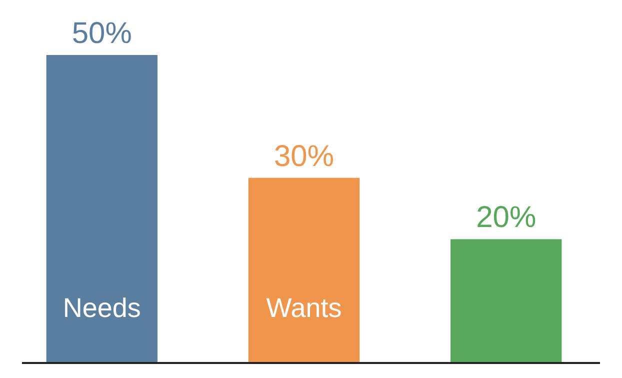 The height and width of the screenshot is (378, 622). What do you see at coordinates (506, 217) in the screenshot?
I see `data-label: 20%` at bounding box center [506, 217].